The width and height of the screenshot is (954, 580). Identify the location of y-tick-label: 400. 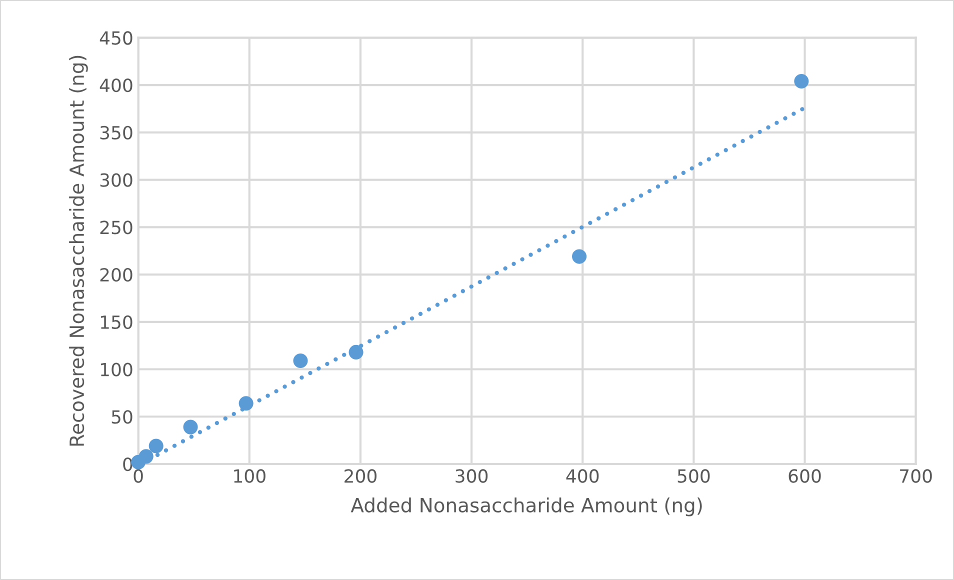
(116, 85).